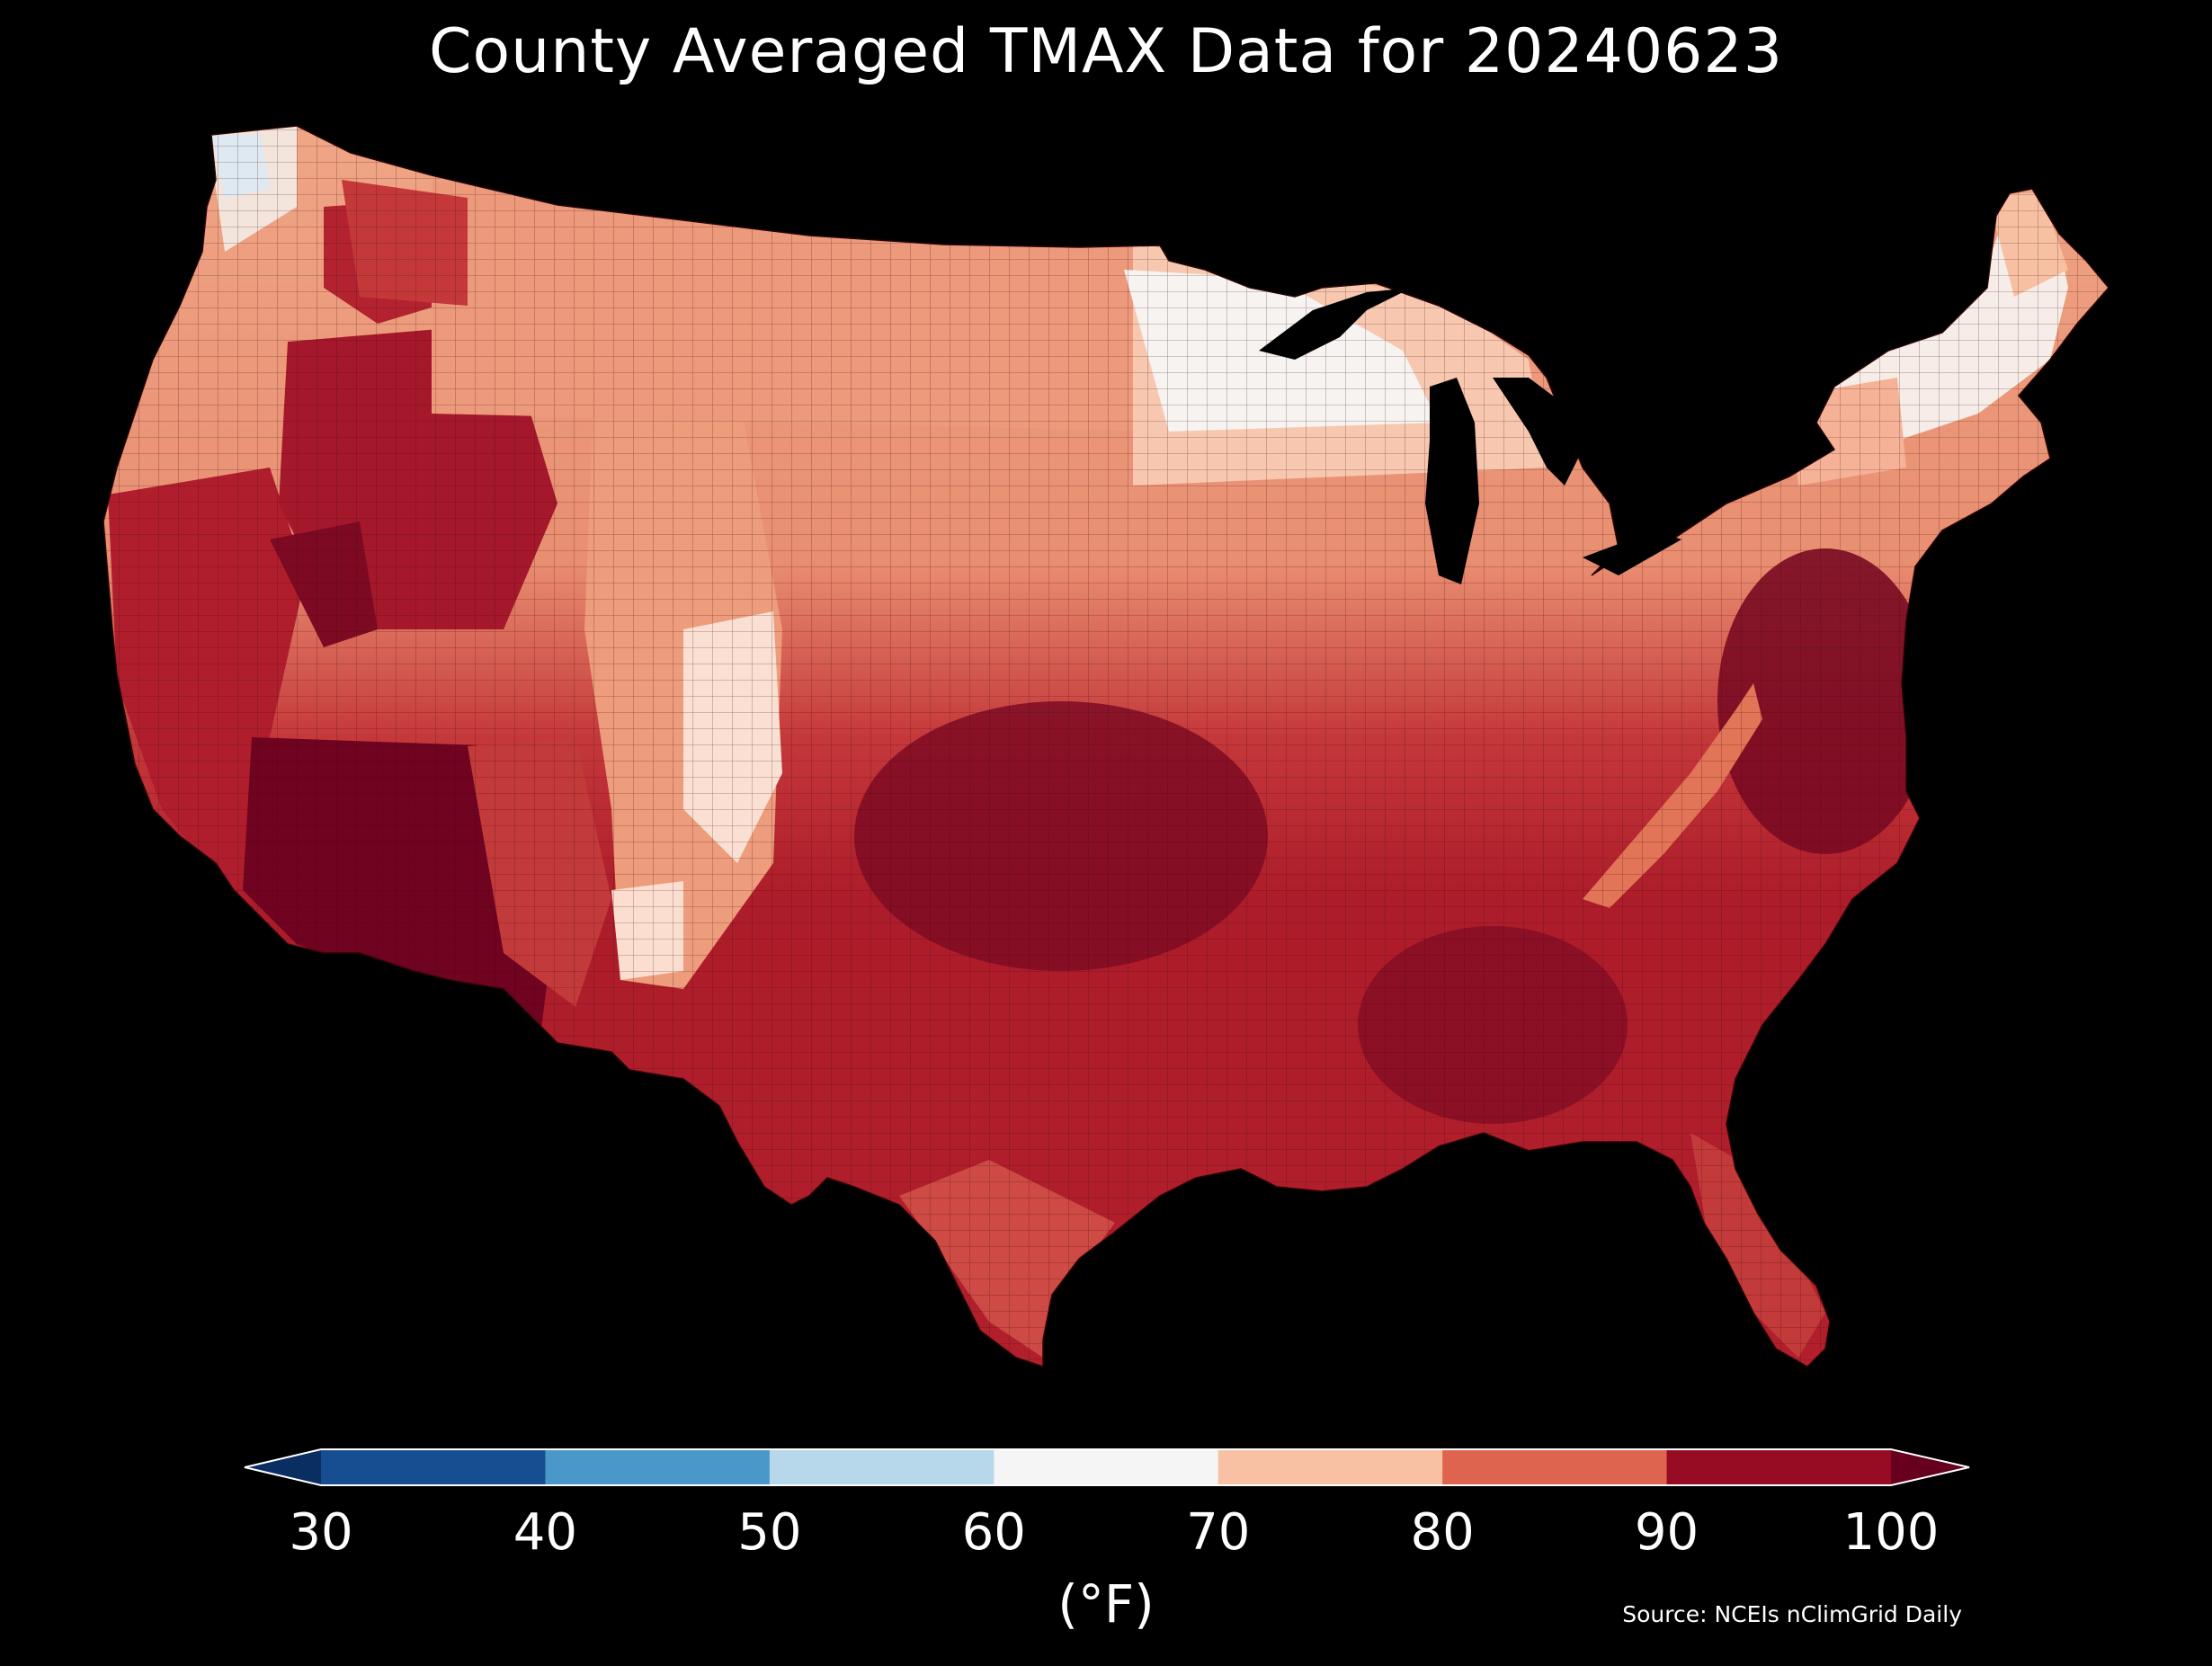 The image size is (2212, 1666). I want to click on source-credit: Source: NCEIs nClimGrid Daily, so click(1792, 1614).